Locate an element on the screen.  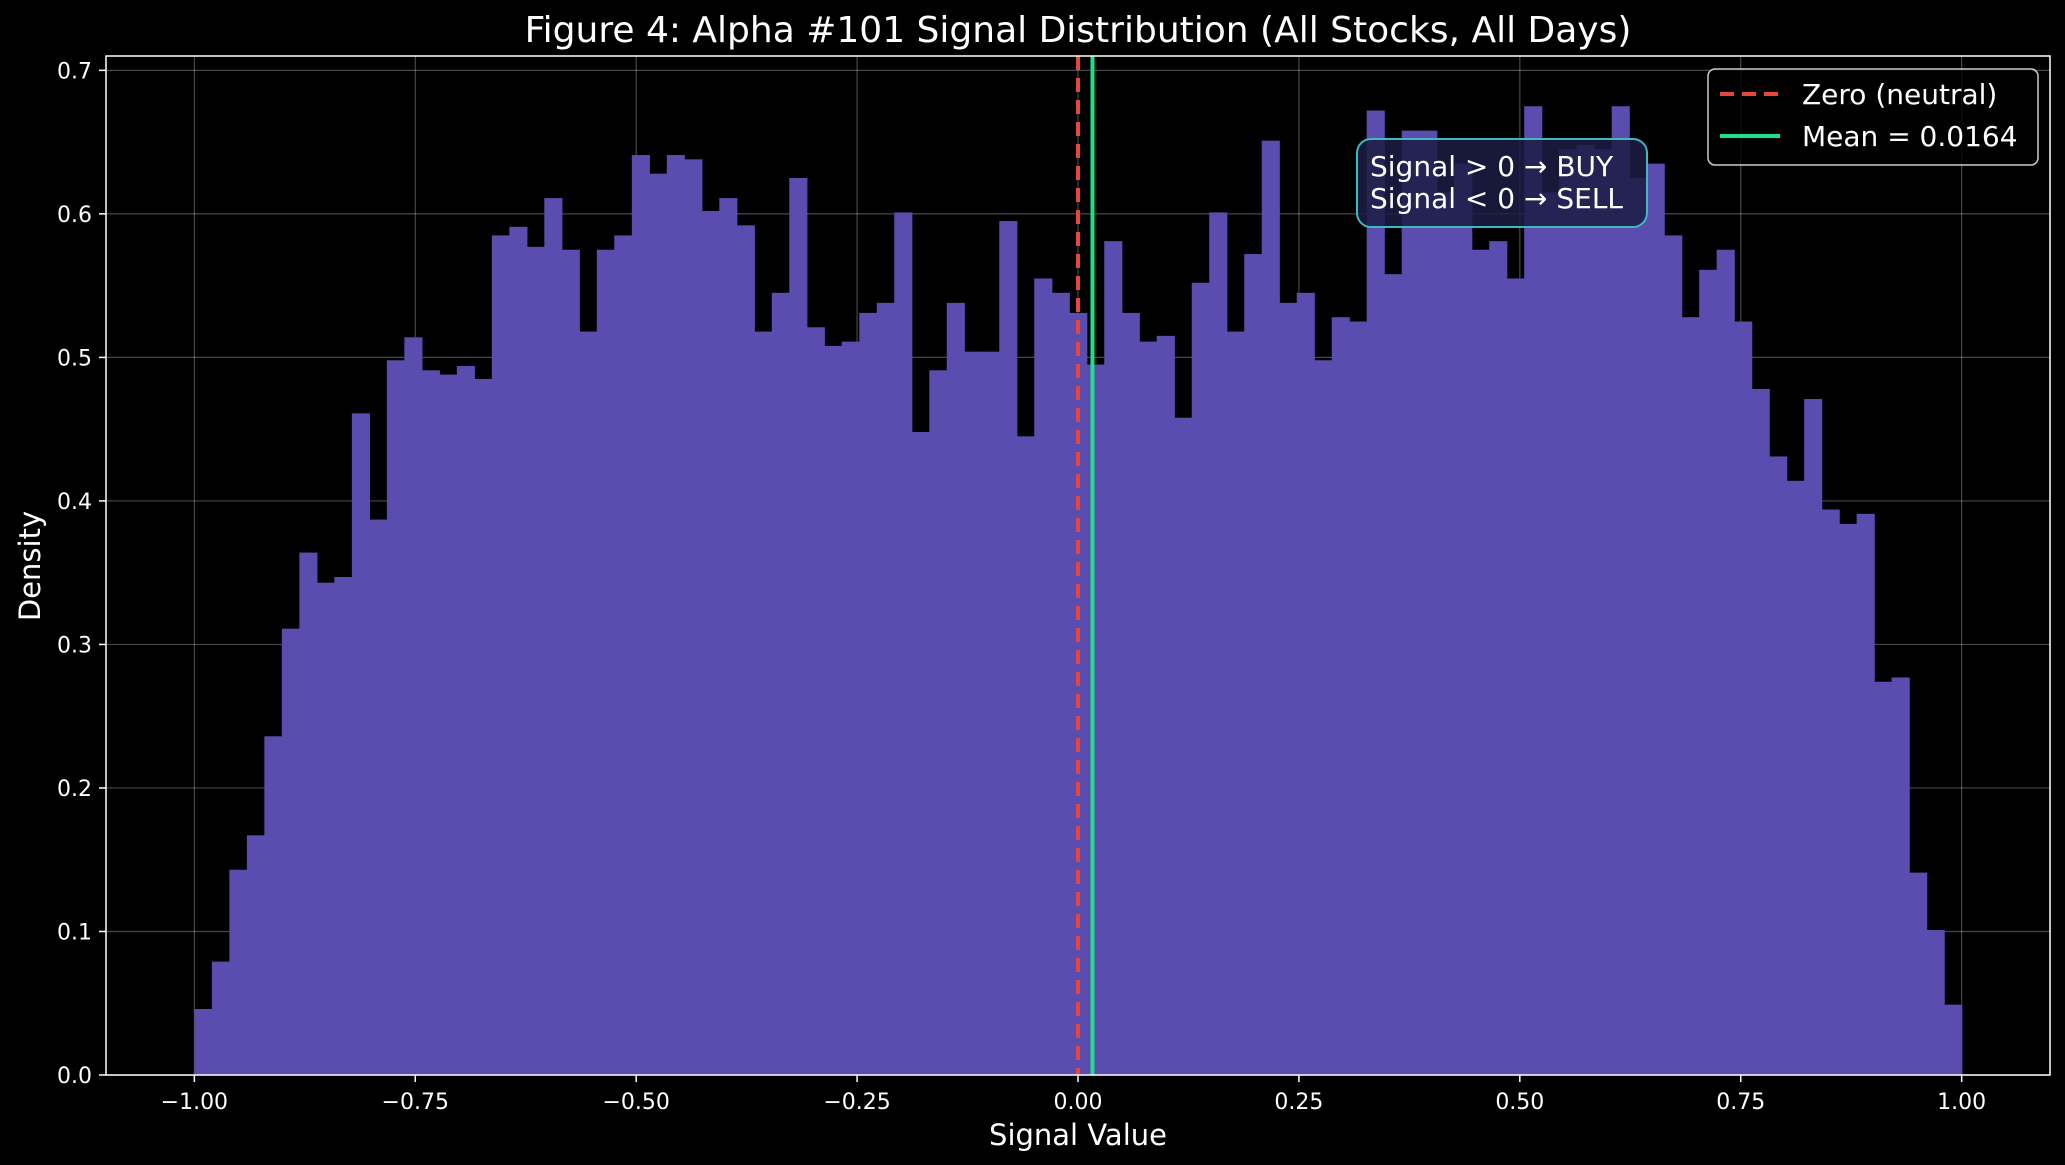
y-tick-label: 0.3 is located at coordinates (74, 645).